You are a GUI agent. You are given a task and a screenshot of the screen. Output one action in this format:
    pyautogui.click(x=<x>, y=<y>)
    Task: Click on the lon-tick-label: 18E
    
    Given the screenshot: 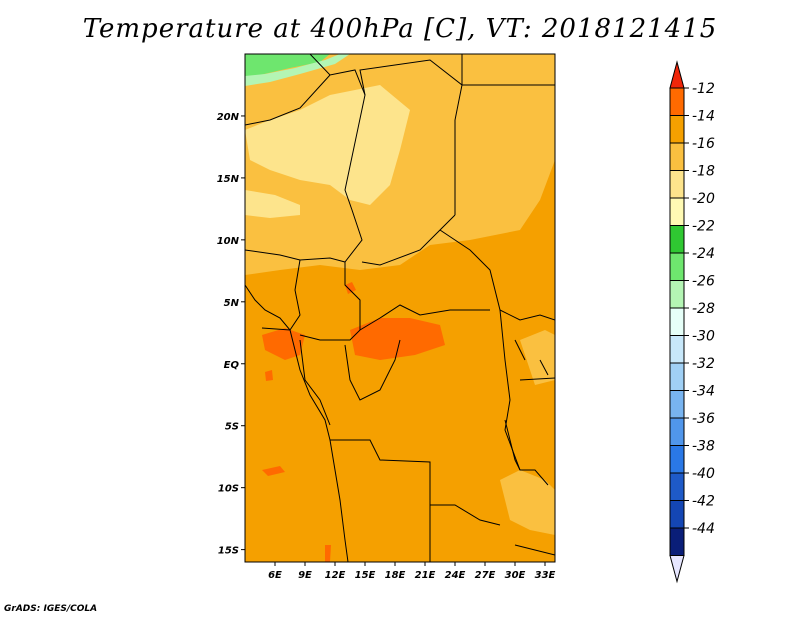 What is the action you would take?
    pyautogui.click(x=395, y=575)
    